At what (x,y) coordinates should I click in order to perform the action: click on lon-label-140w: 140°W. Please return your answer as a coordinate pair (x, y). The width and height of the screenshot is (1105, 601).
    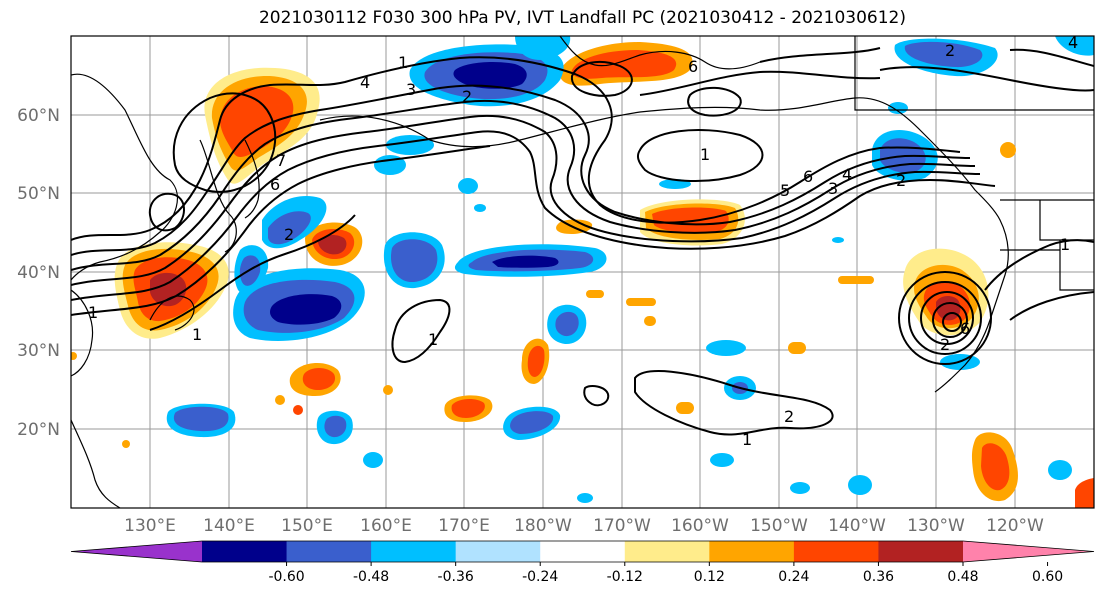
    Looking at the image, I should click on (857, 526).